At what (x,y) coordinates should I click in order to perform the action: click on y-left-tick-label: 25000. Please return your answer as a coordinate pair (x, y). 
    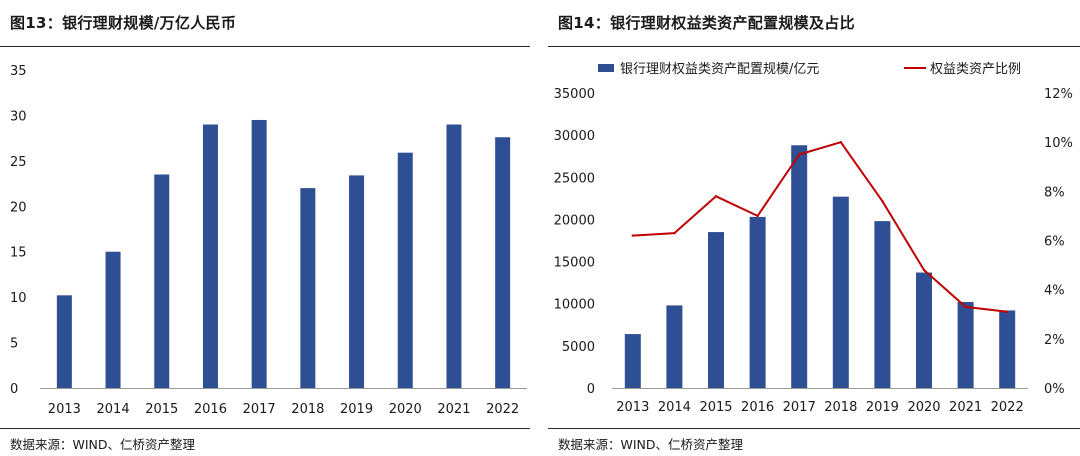
    Looking at the image, I should click on (574, 178).